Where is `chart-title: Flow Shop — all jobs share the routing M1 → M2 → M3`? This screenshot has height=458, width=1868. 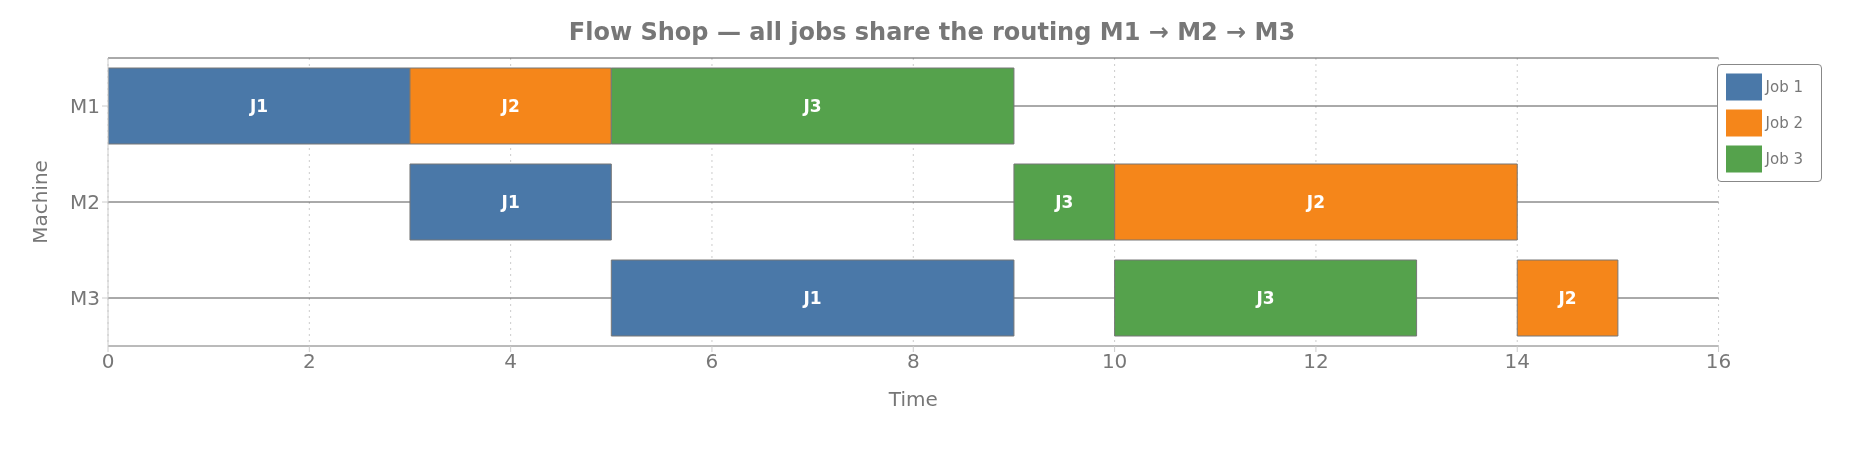 chart-title: Flow Shop — all jobs share the routing M1 → M2 → M3 is located at coordinates (932, 32).